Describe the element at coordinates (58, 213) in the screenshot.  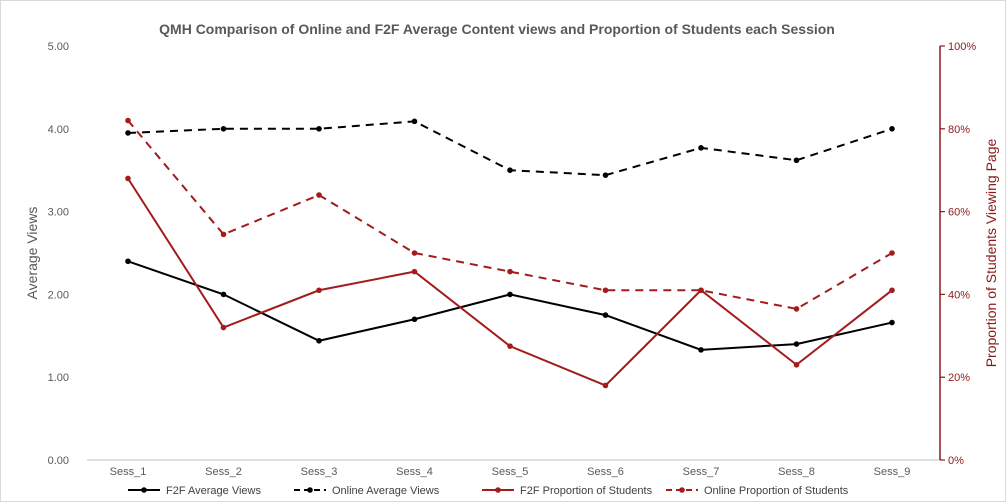
I see `y-tick-label: 3.00` at that location.